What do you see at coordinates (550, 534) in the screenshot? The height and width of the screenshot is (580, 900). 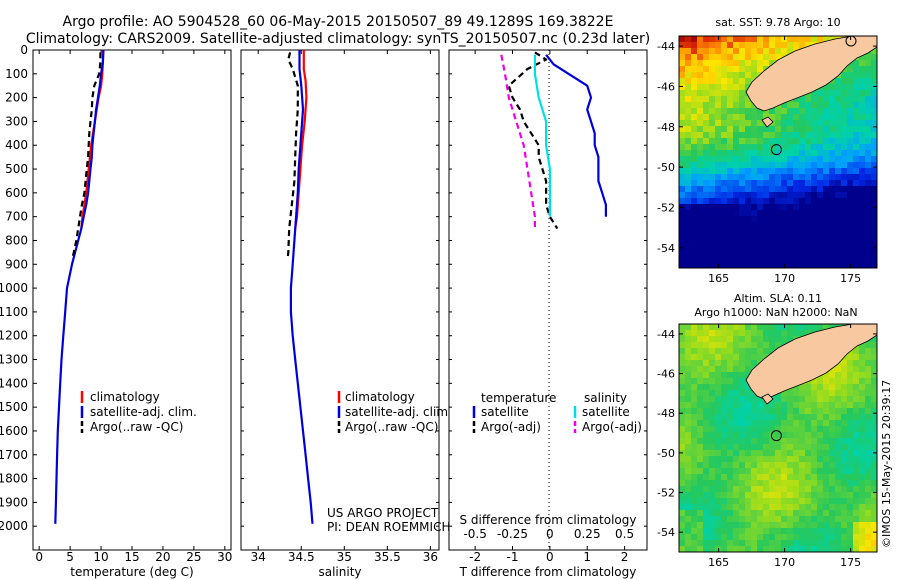 I see `s-tick-label: 0` at bounding box center [550, 534].